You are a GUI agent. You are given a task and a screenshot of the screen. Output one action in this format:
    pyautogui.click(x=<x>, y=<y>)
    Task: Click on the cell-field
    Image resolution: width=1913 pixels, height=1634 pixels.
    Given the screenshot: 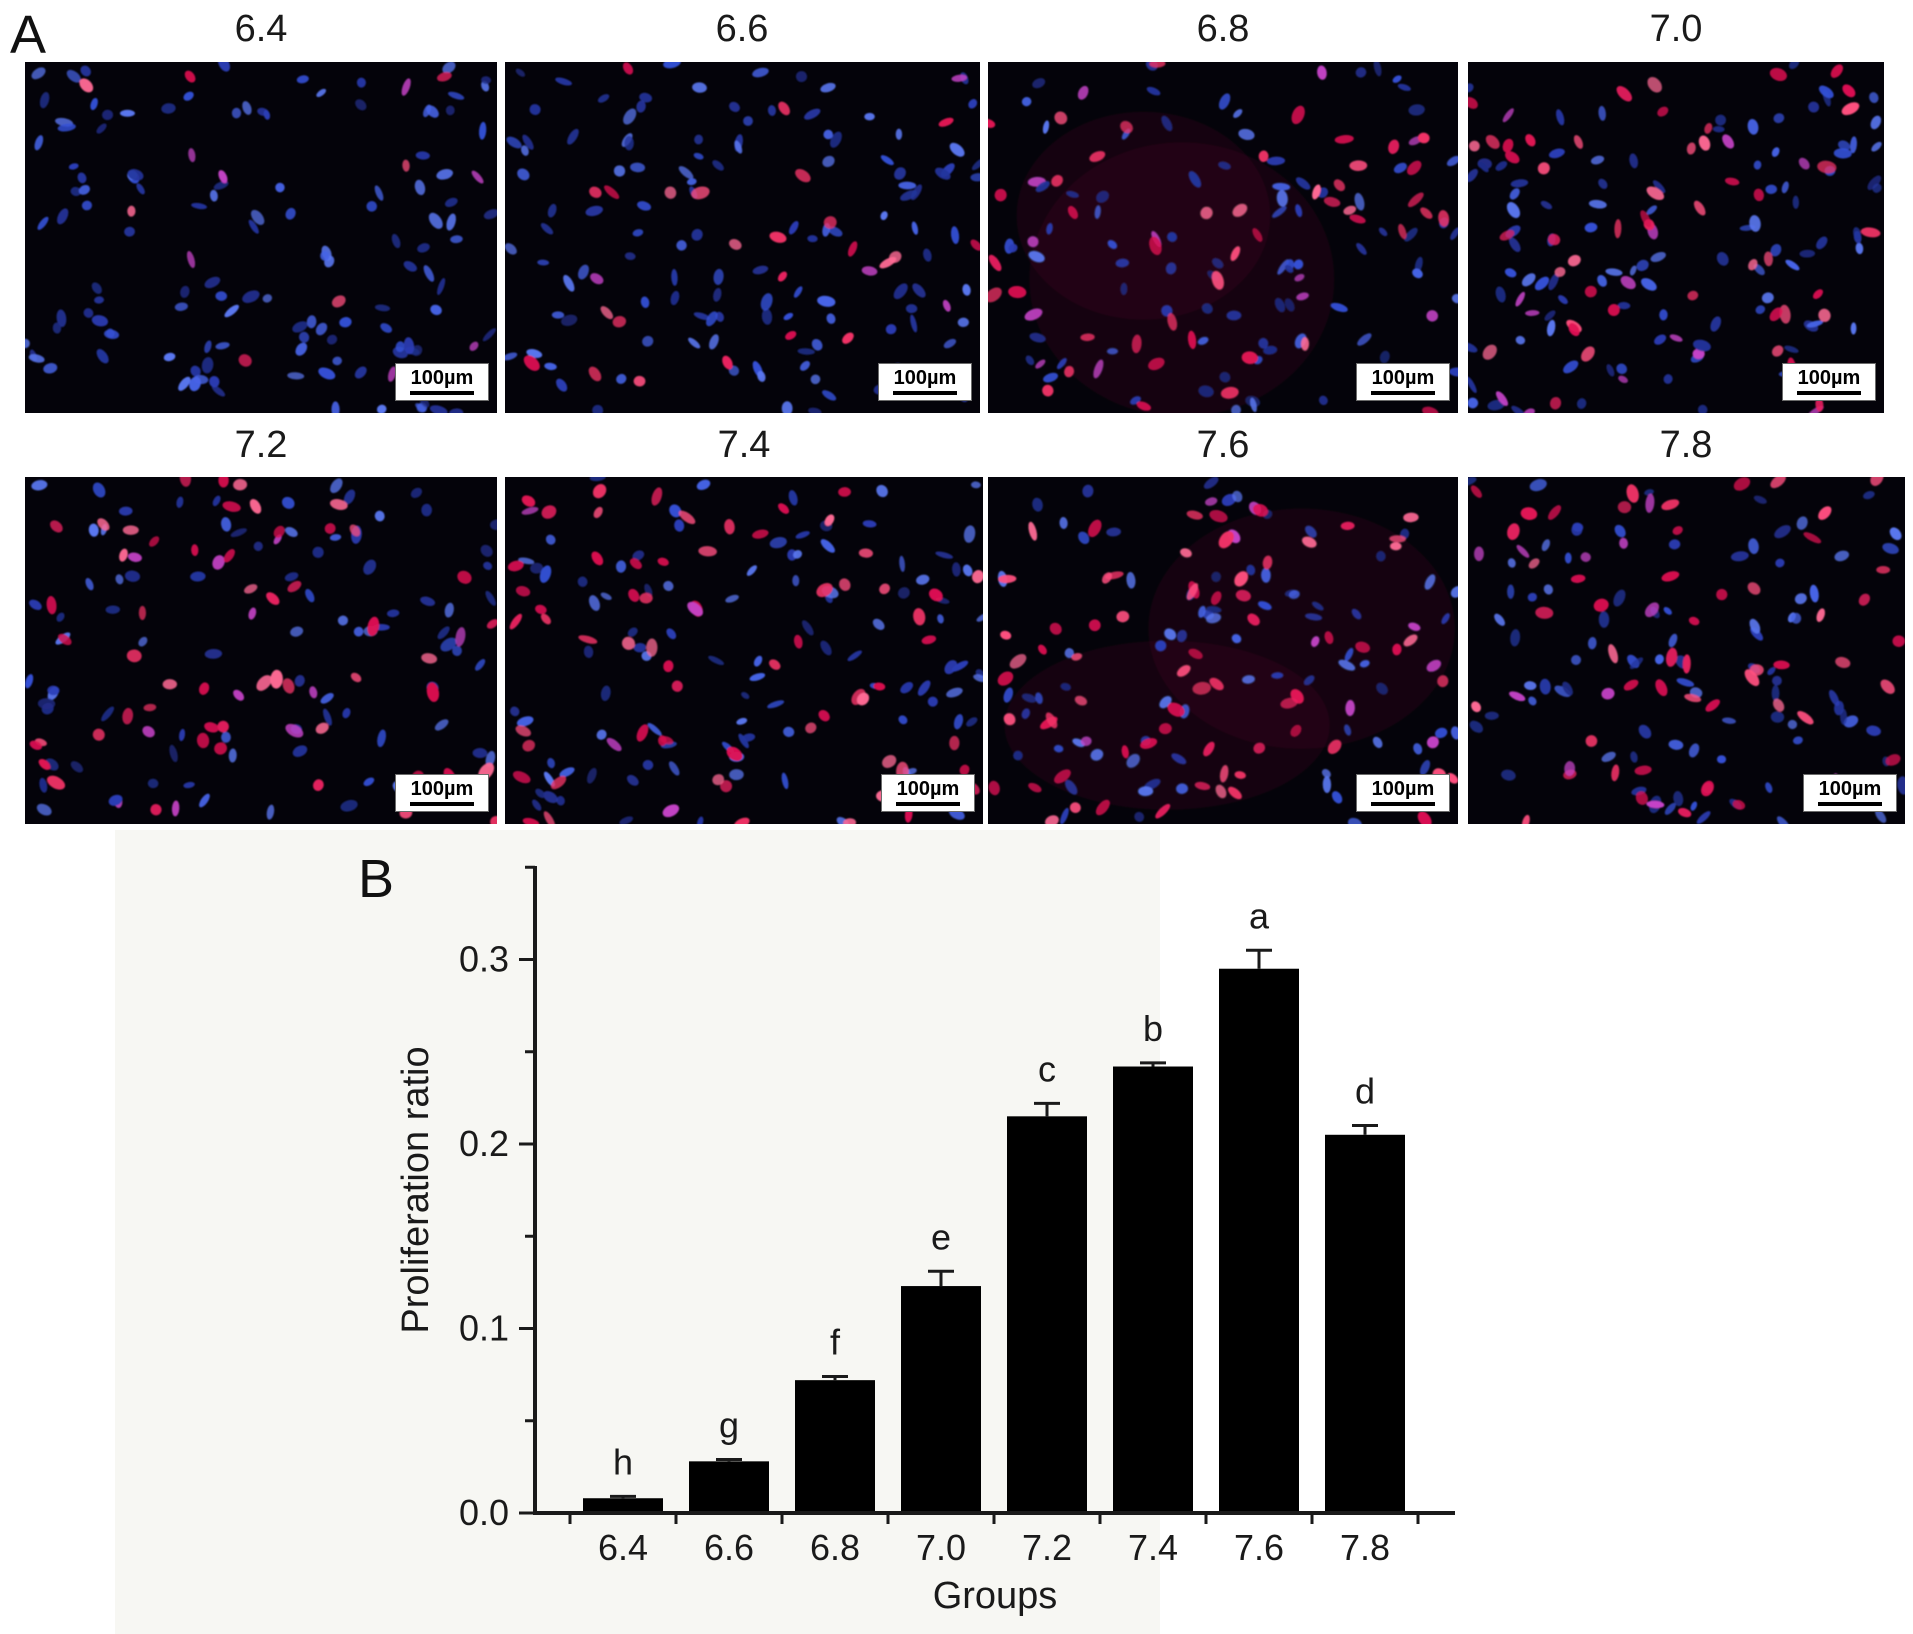 What is the action you would take?
    pyautogui.click(x=1676, y=237)
    